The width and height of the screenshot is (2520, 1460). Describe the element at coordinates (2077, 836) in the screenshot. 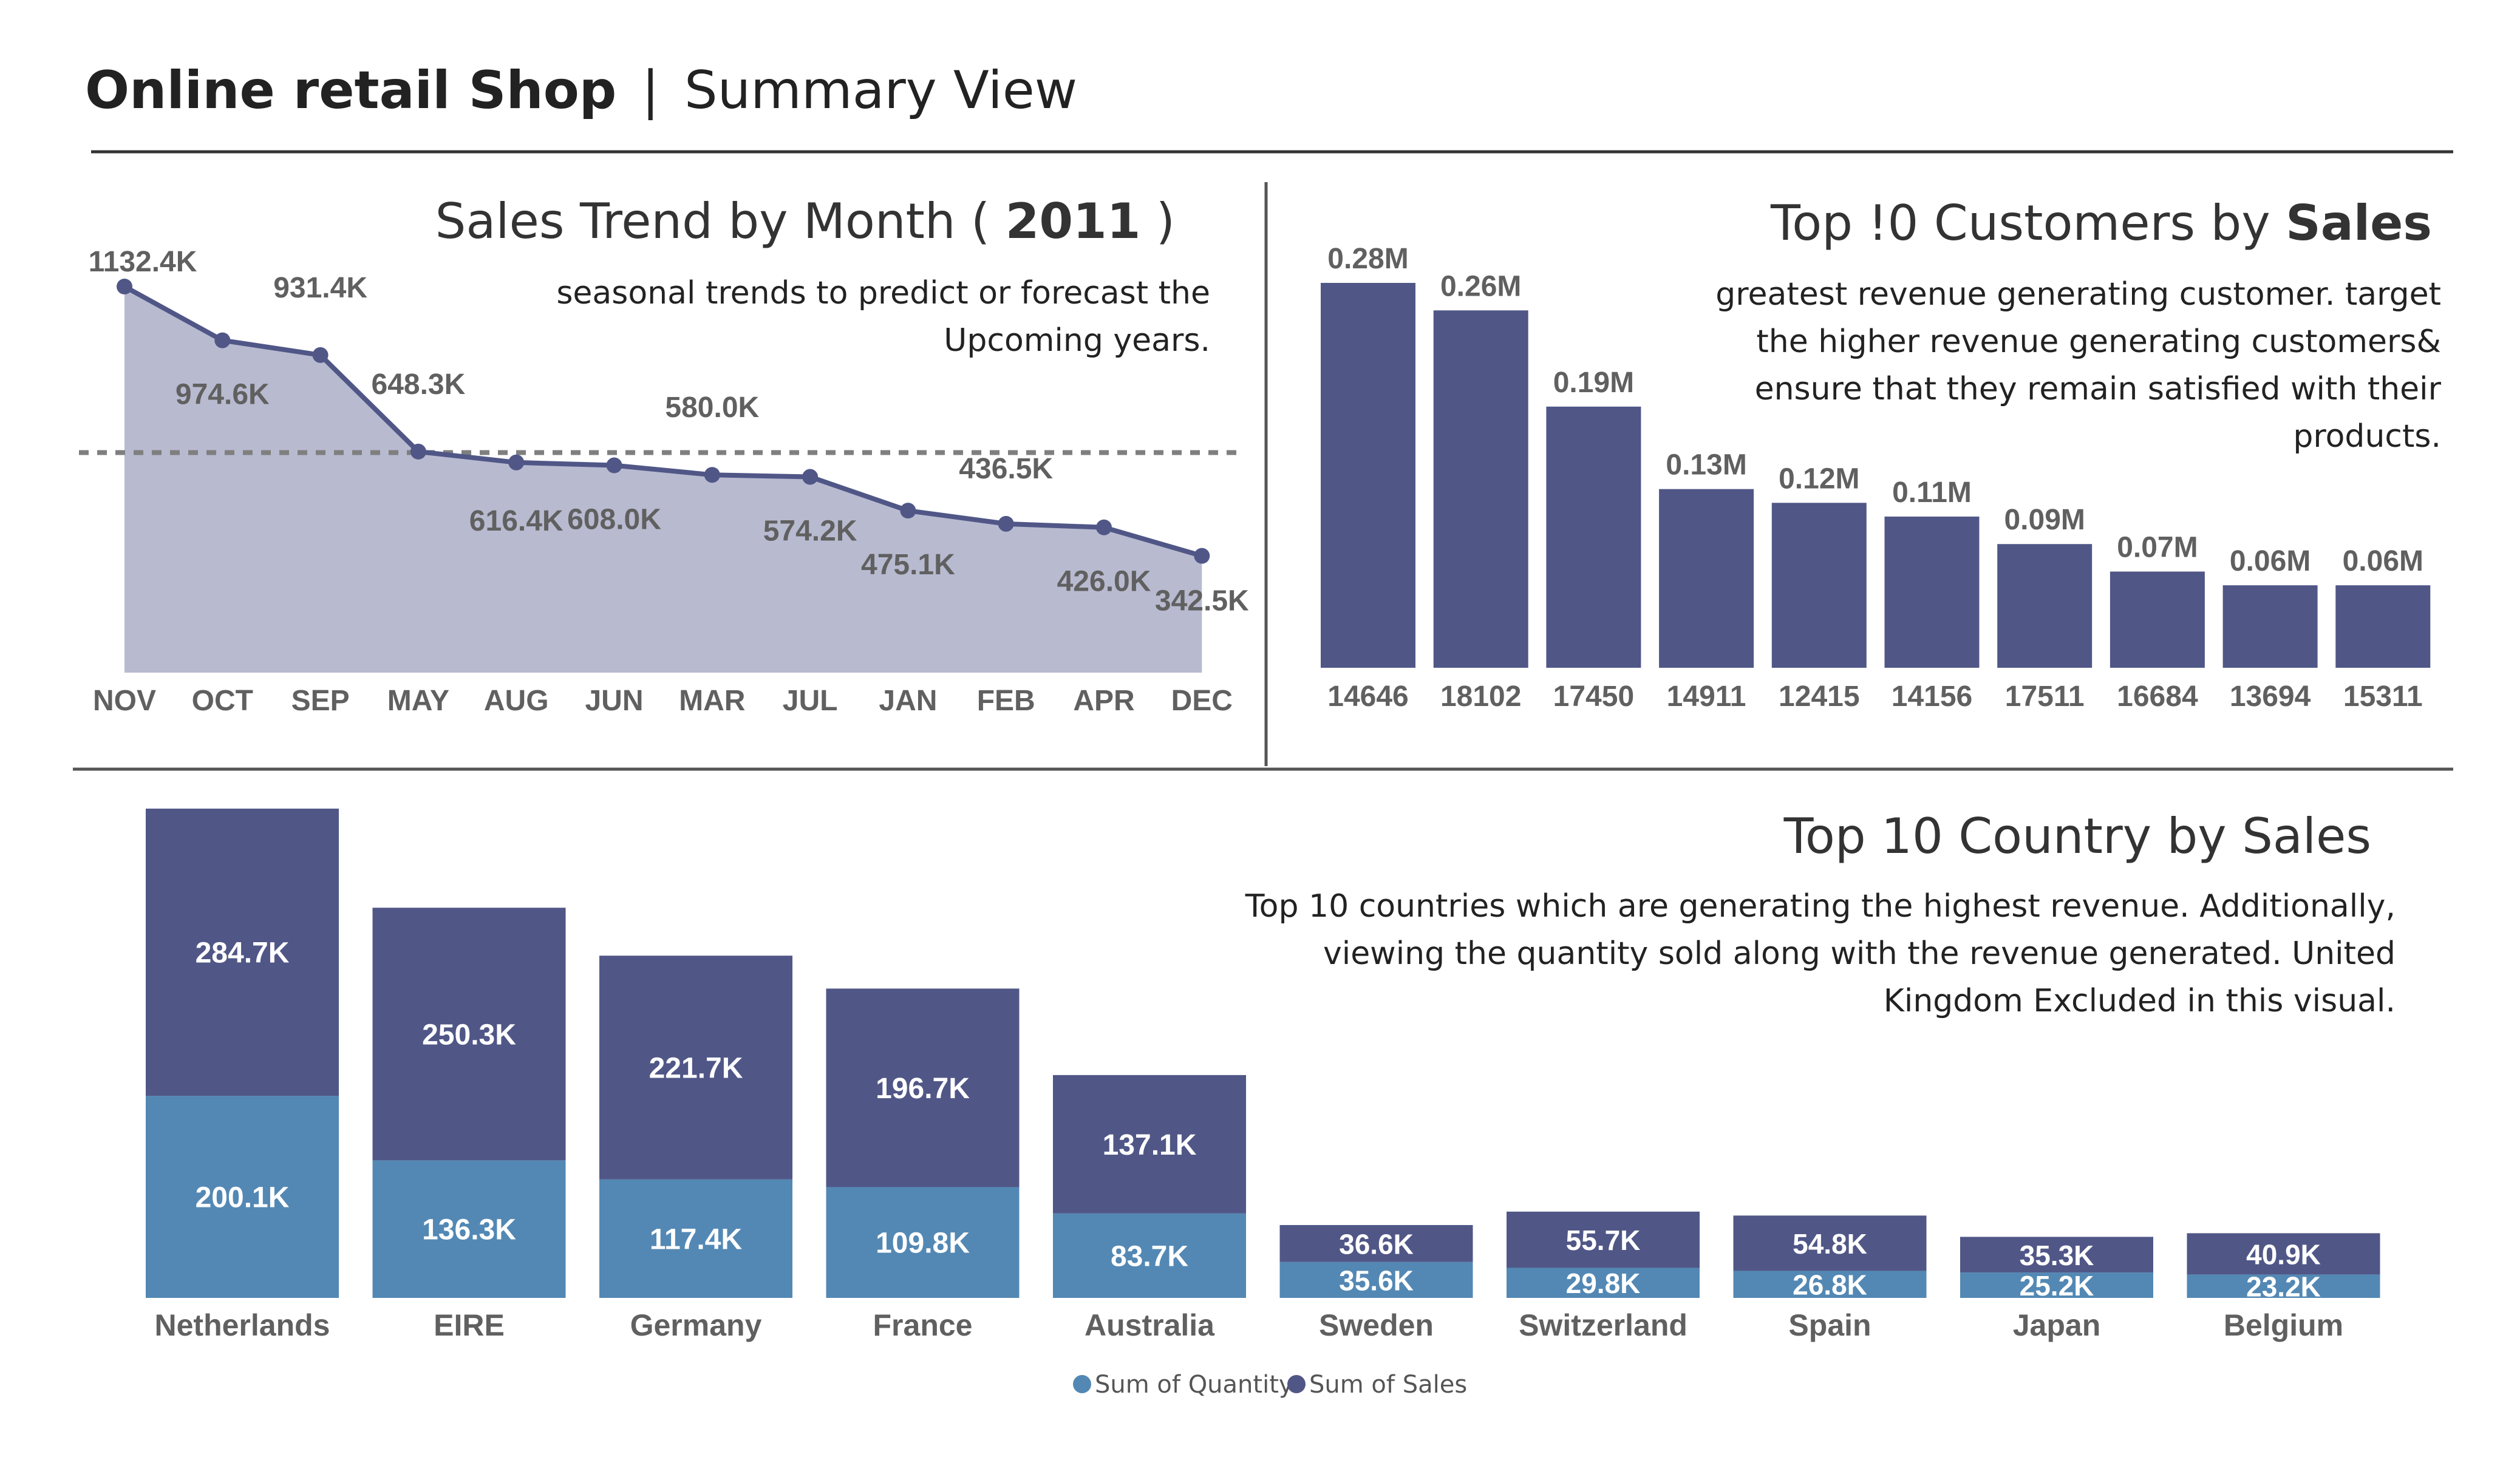

I see `countries-title: Top 10 Country by Sales` at that location.